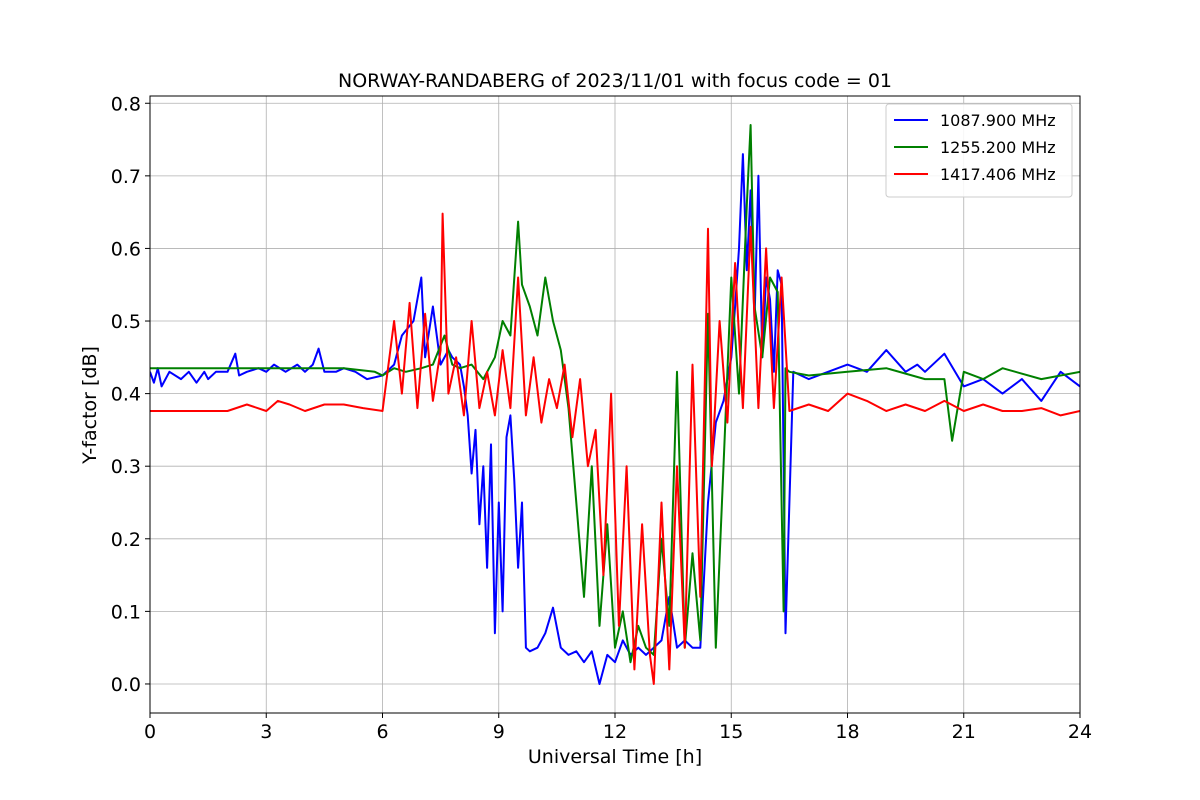 Image resolution: width=1200 pixels, height=800 pixels. Describe the element at coordinates (847, 732) in the screenshot. I see `x-tick-label: 18` at that location.